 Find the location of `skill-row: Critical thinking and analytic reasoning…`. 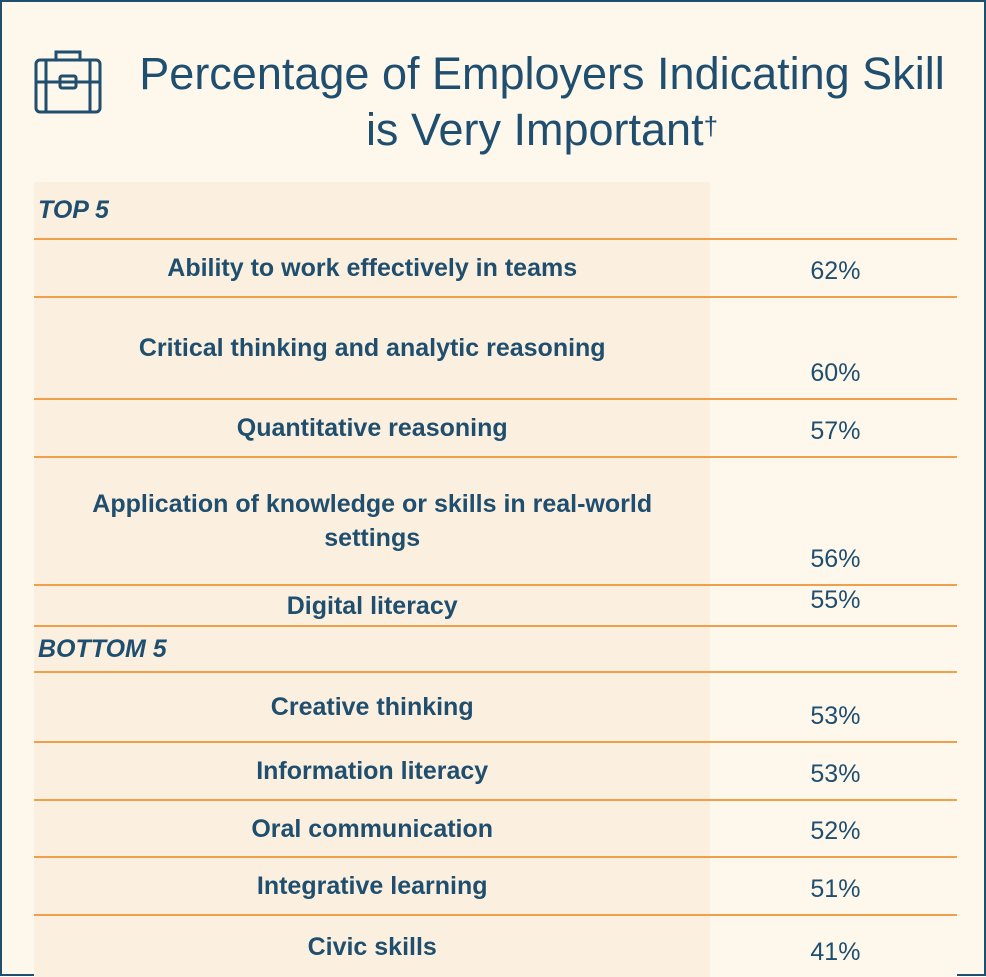

skill-row: Critical thinking and analytic reasoning… is located at coordinates (495, 348).